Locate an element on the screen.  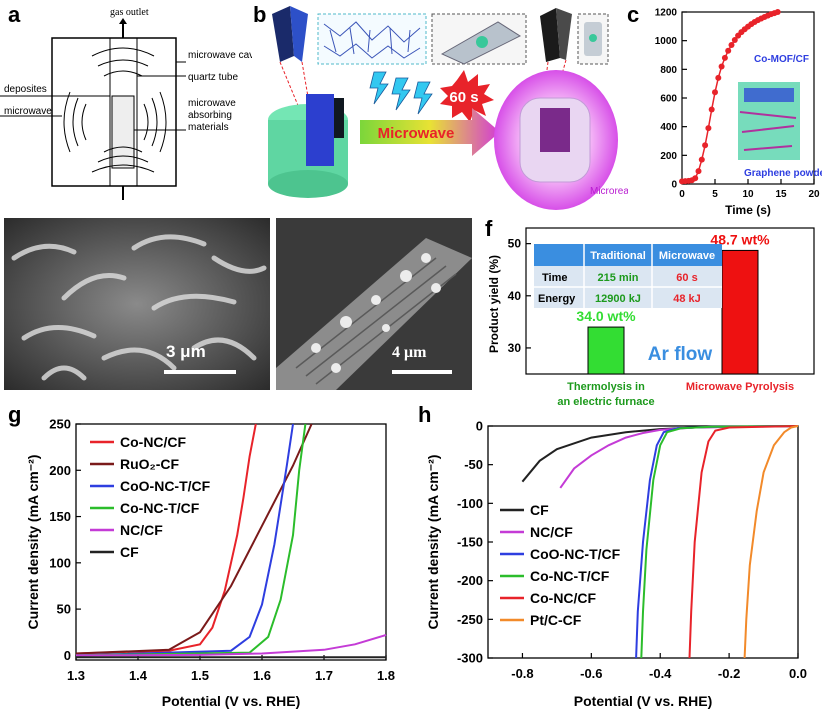
time-badge: 60 s is located at coordinates (463, 97).